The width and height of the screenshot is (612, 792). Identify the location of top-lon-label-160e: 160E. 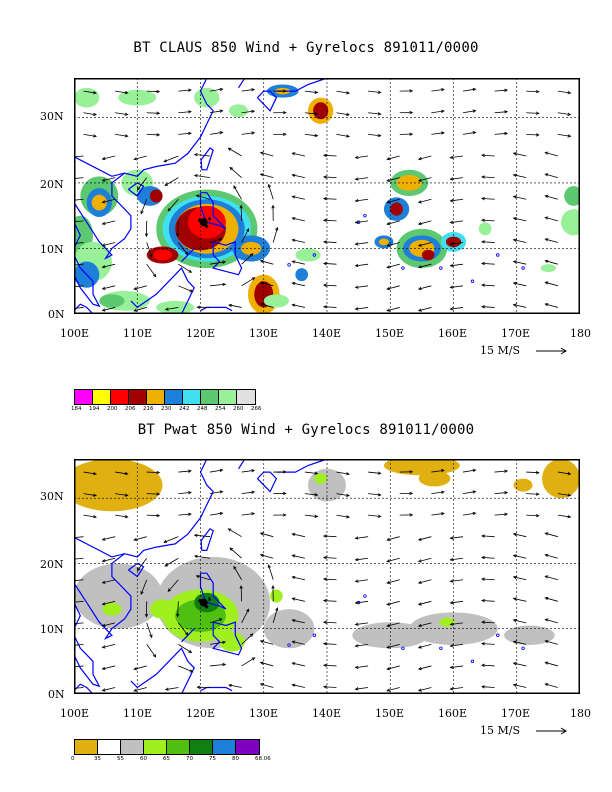
(453, 333).